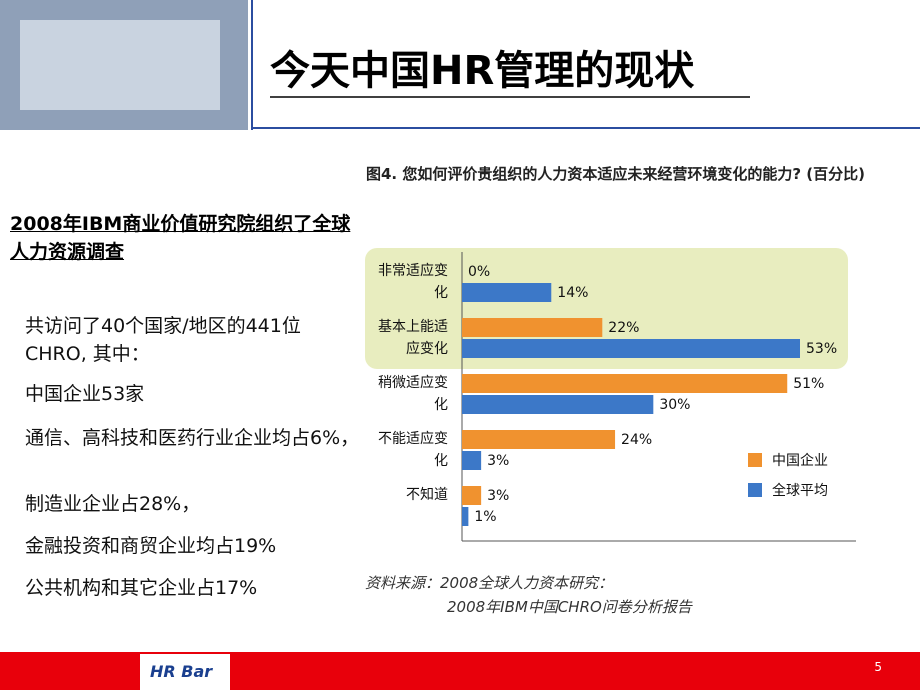  I want to click on page-number: 5, so click(878, 667).